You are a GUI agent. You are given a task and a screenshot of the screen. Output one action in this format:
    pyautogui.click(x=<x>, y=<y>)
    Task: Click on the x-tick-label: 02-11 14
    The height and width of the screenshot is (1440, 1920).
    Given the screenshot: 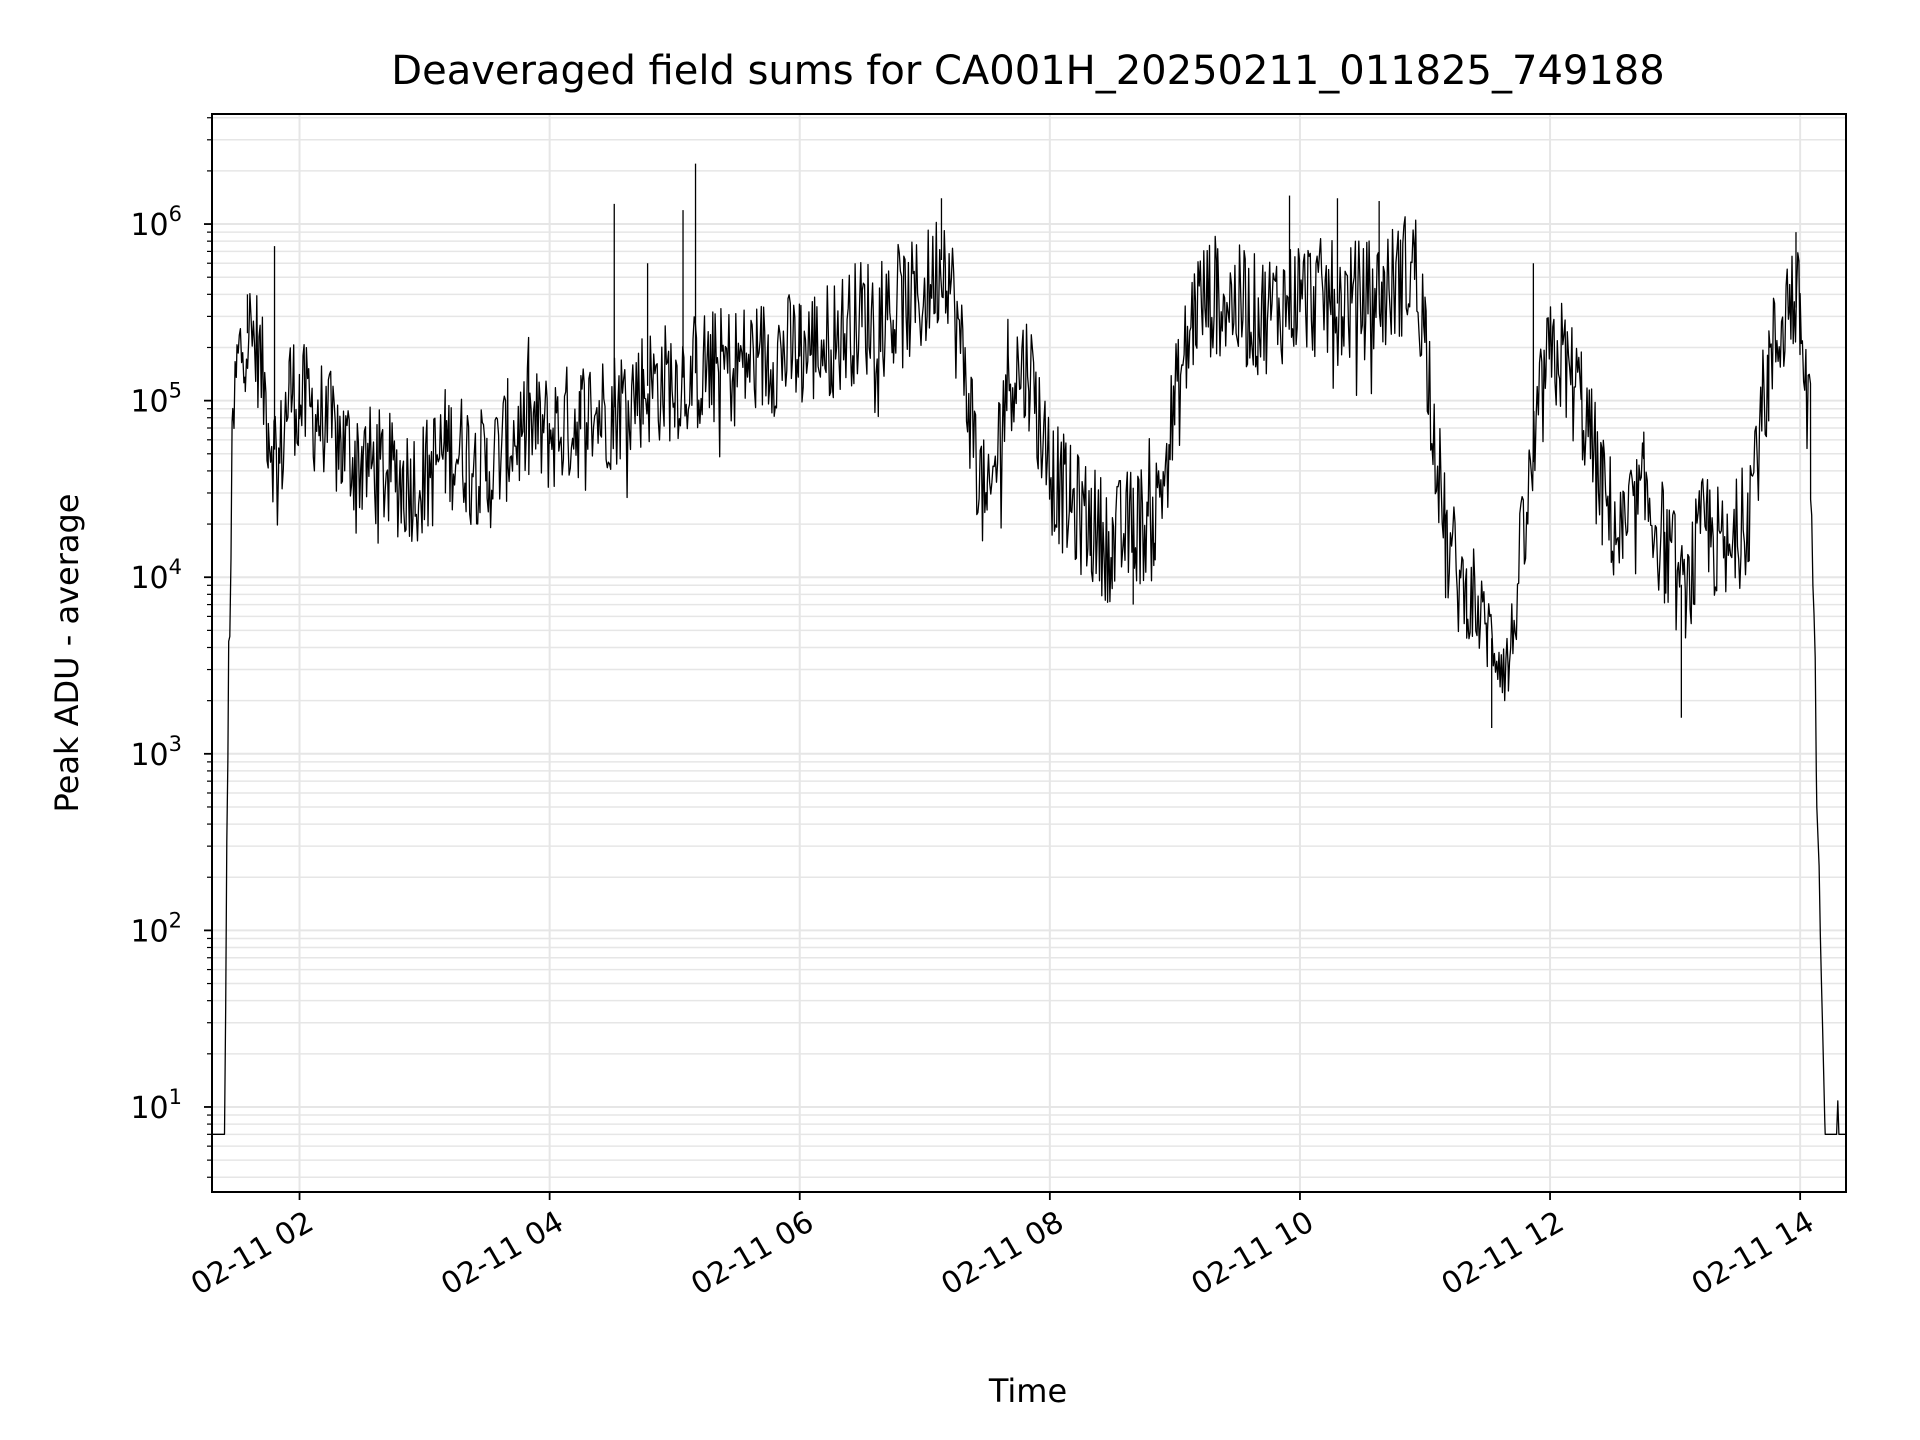 What is the action you would take?
    pyautogui.click(x=1753, y=1254)
    